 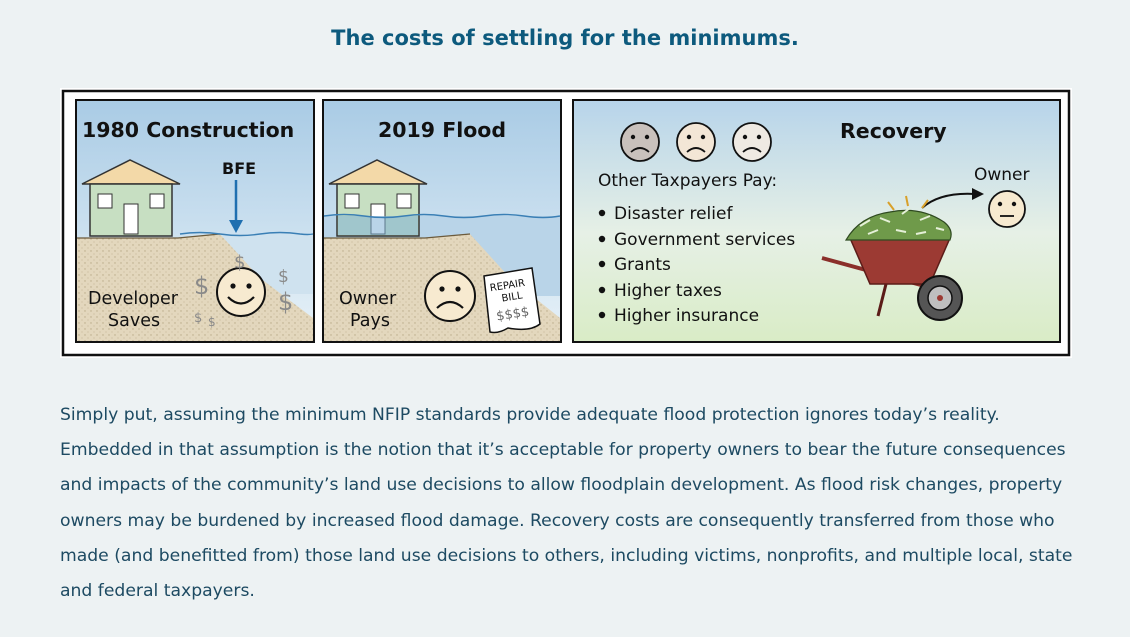 I want to click on page-title: The costs of settling for the minimums., so click(x=565, y=38).